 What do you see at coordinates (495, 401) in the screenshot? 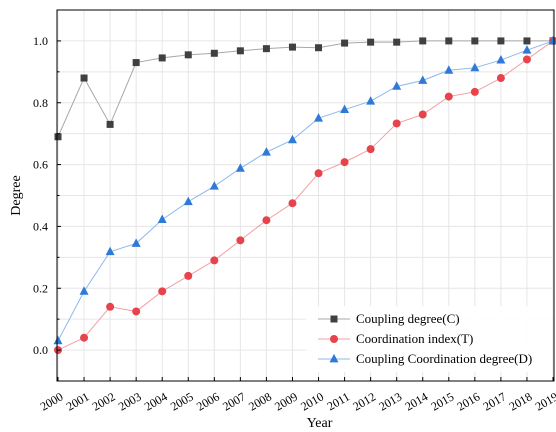
I see `x-tick-label: 2017` at bounding box center [495, 401].